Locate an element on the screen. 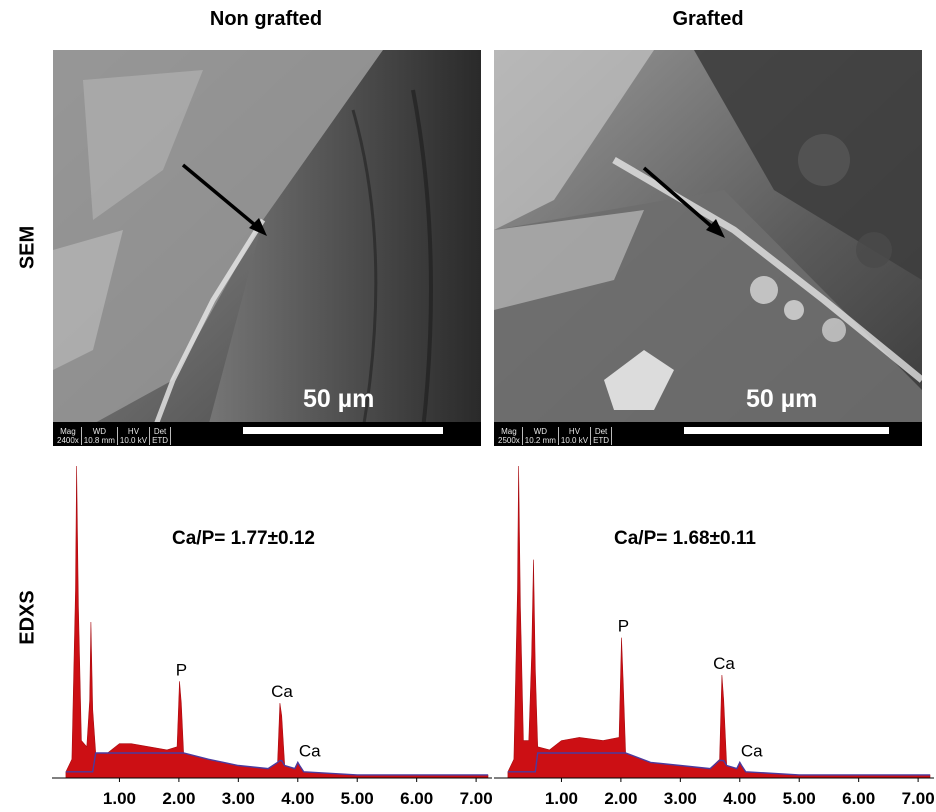  column-title-grafted: Grafted is located at coordinates (708, 19).